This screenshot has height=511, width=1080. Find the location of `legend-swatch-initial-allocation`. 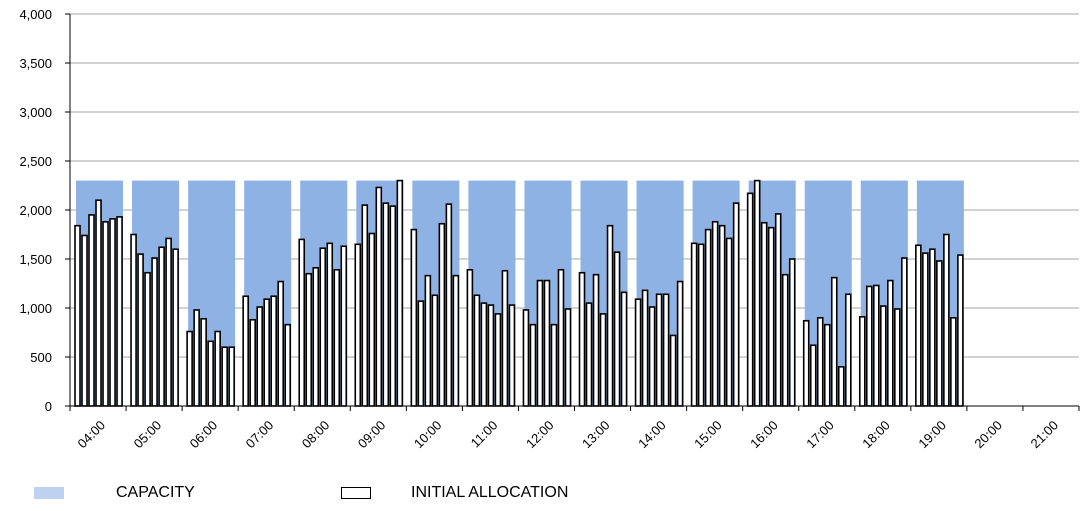

legend-swatch-initial-allocation is located at coordinates (356, 493).